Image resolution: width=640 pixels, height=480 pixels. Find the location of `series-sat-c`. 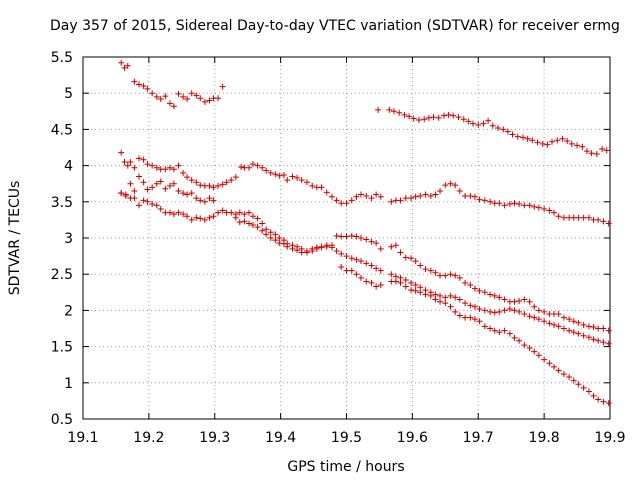

series-sat-c is located at coordinates (365, 188).